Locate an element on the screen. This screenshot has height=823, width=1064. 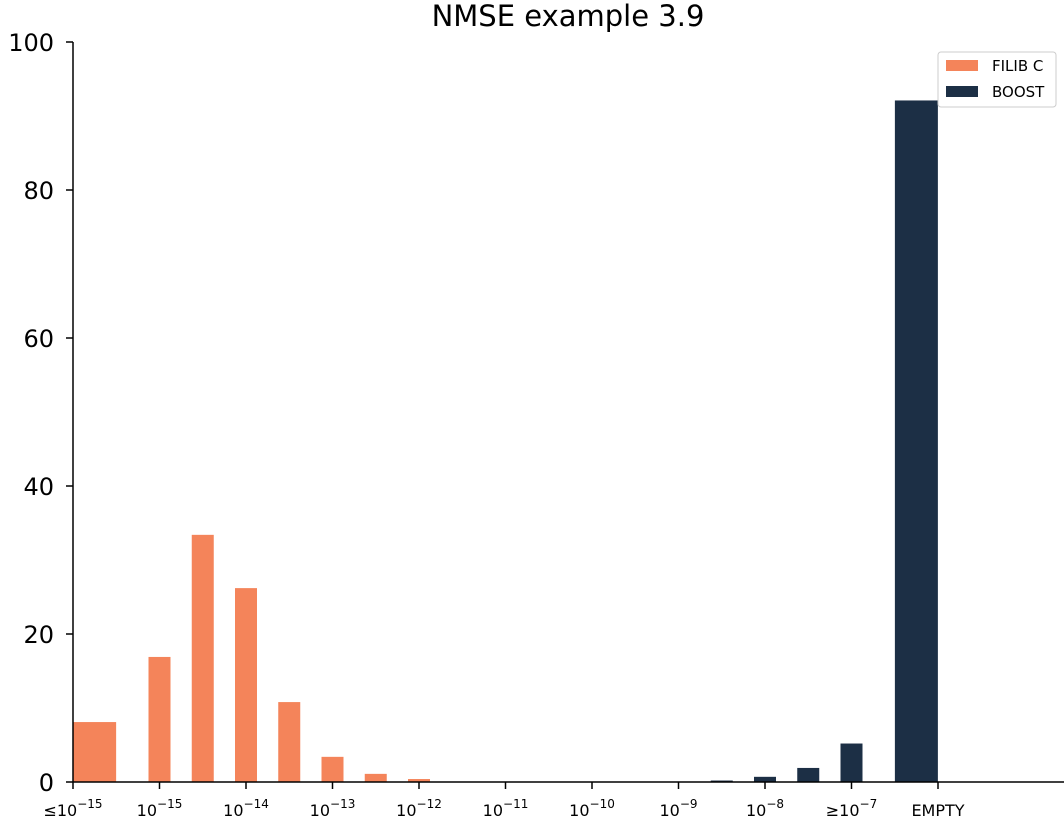
y-tick-label: 80 is located at coordinates (38, 191).